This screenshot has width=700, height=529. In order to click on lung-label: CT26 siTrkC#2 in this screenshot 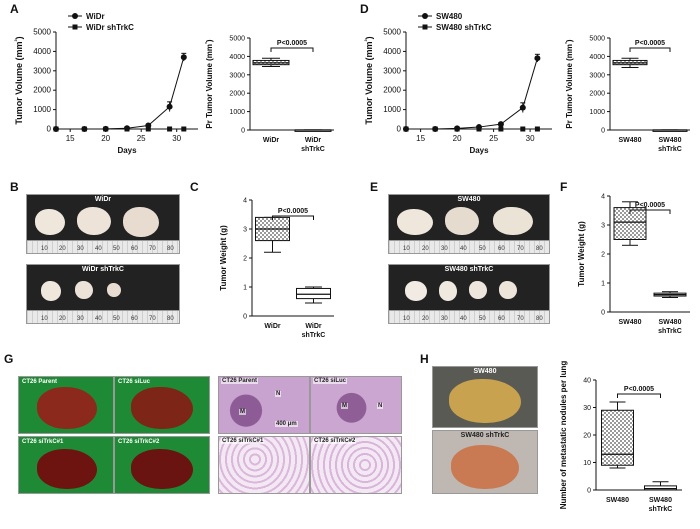, I will do `click(139, 442)`.